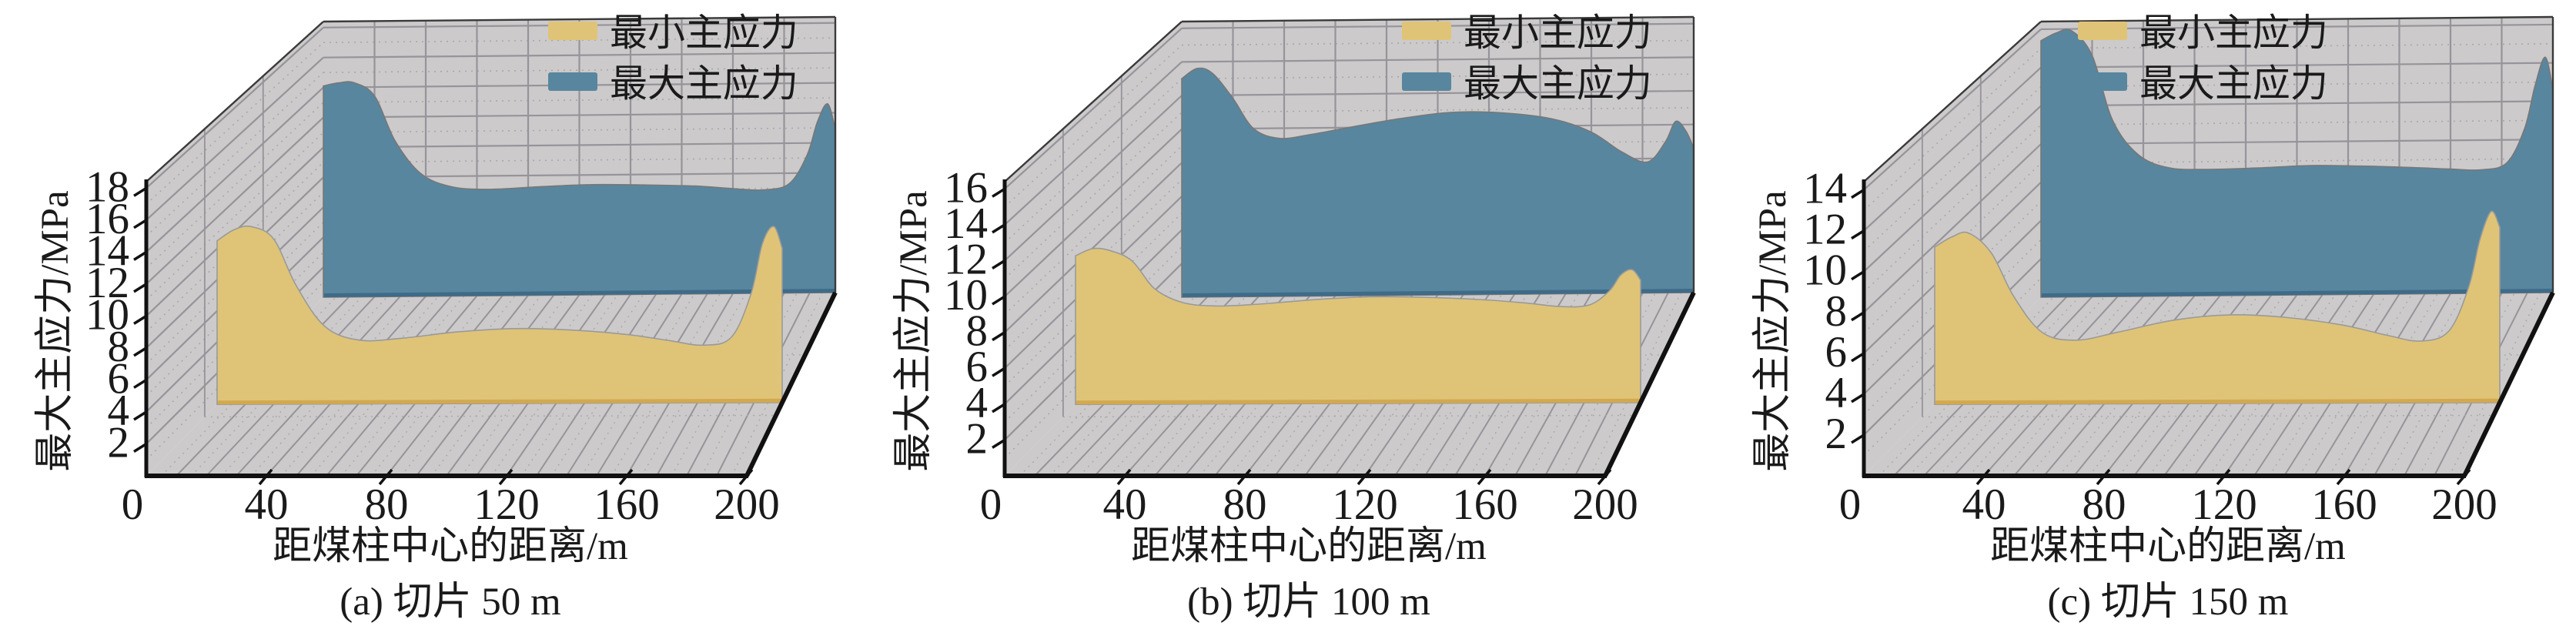 Image resolution: width=2576 pixels, height=636 pixels. What do you see at coordinates (1309, 602) in the screenshot?
I see `panel-caption: (b) 切片 100 m` at bounding box center [1309, 602].